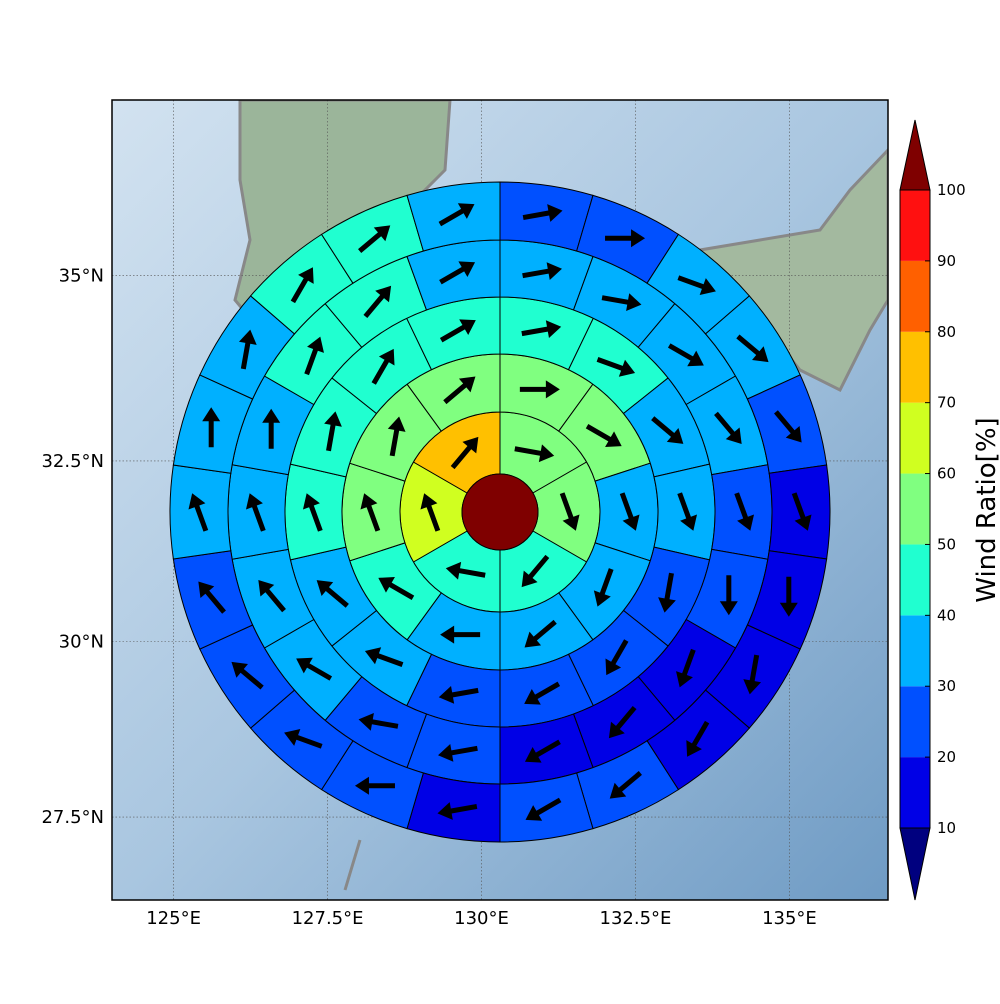 This screenshot has height=1004, width=1000. Describe the element at coordinates (72, 817) in the screenshot. I see `y-tick-label: 27.5°N` at that location.